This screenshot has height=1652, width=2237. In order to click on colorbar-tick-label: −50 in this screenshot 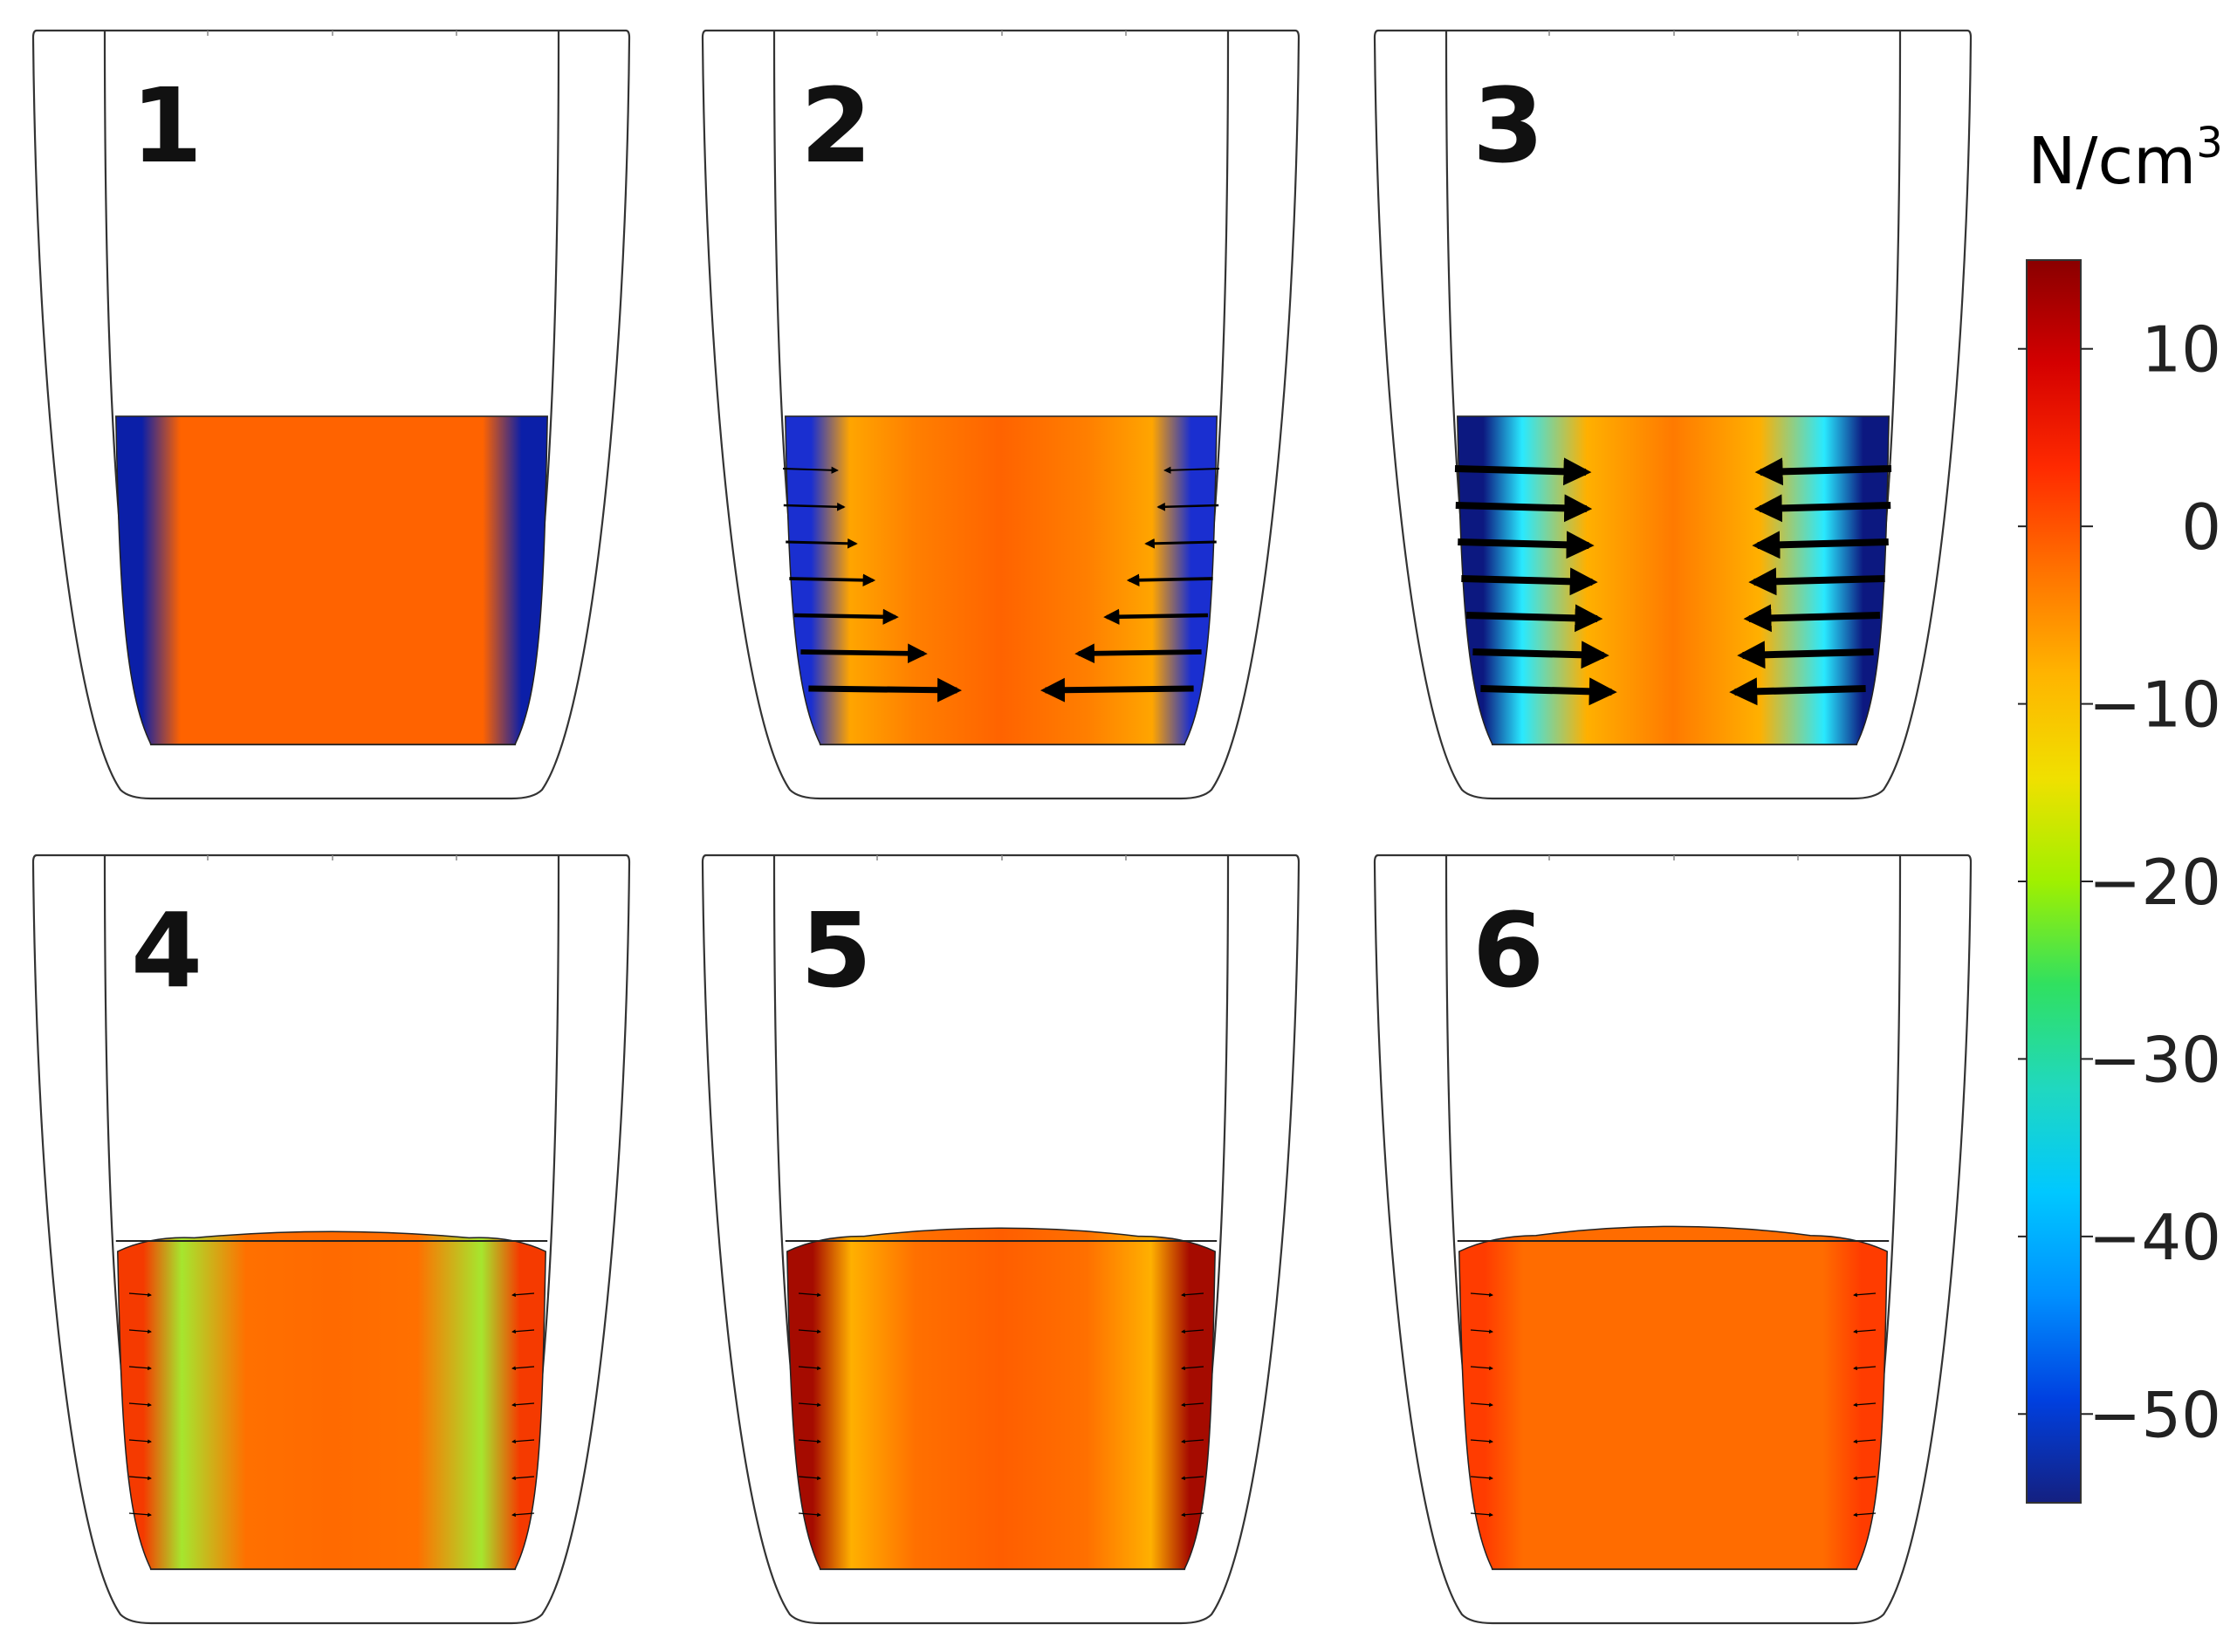, I will do `click(2155, 1414)`.